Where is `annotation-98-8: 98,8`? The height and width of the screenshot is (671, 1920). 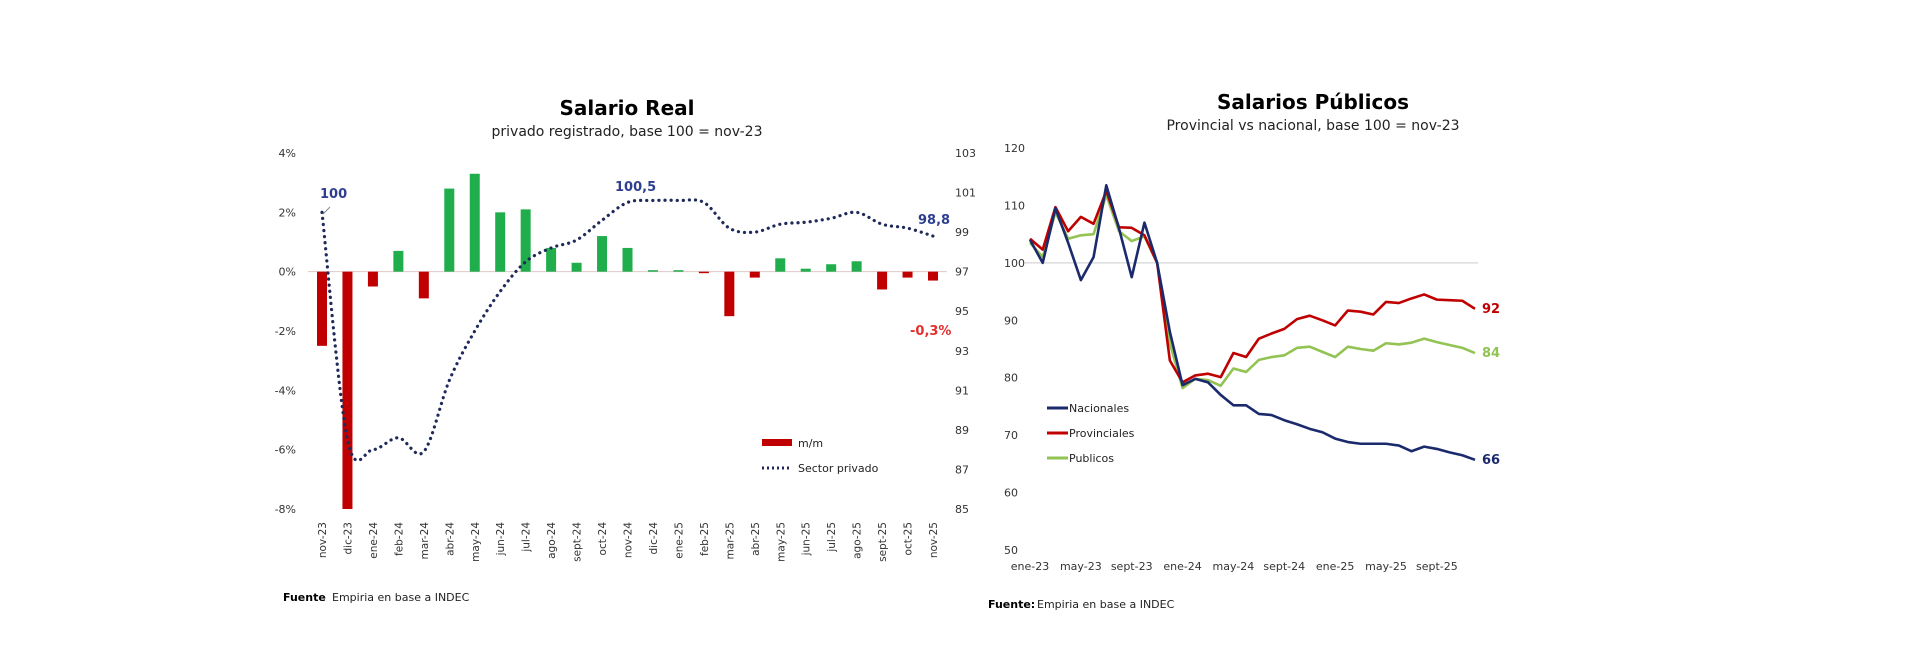 annotation-98-8: 98,8 is located at coordinates (934, 220).